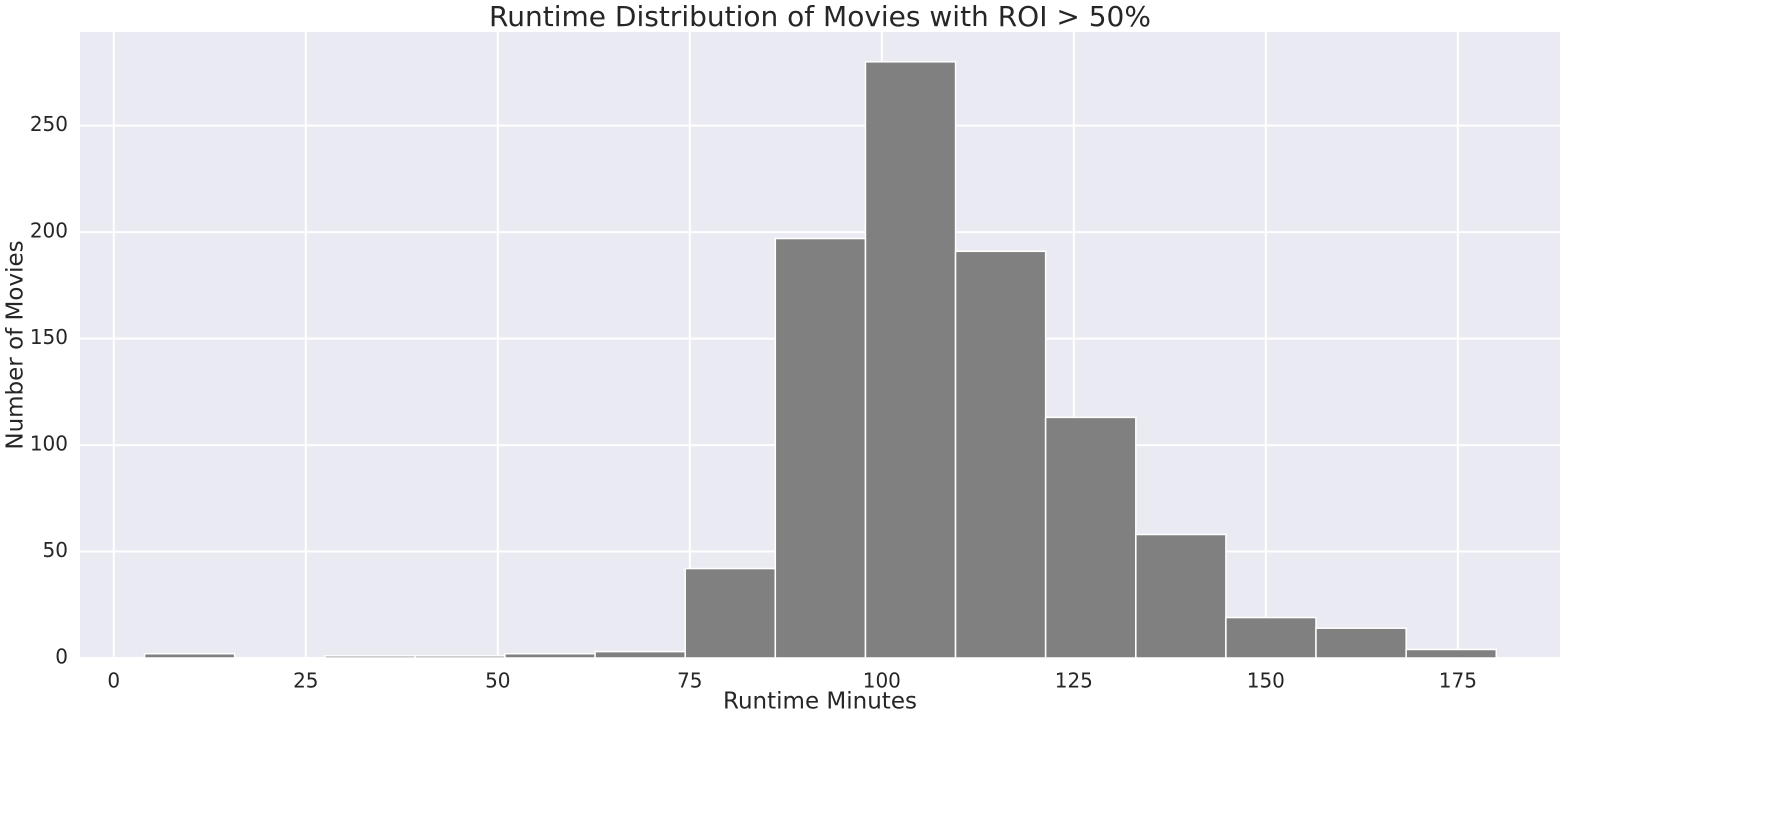 The image size is (1767, 815). Describe the element at coordinates (55, 550) in the screenshot. I see `y-tick-label: 50` at that location.